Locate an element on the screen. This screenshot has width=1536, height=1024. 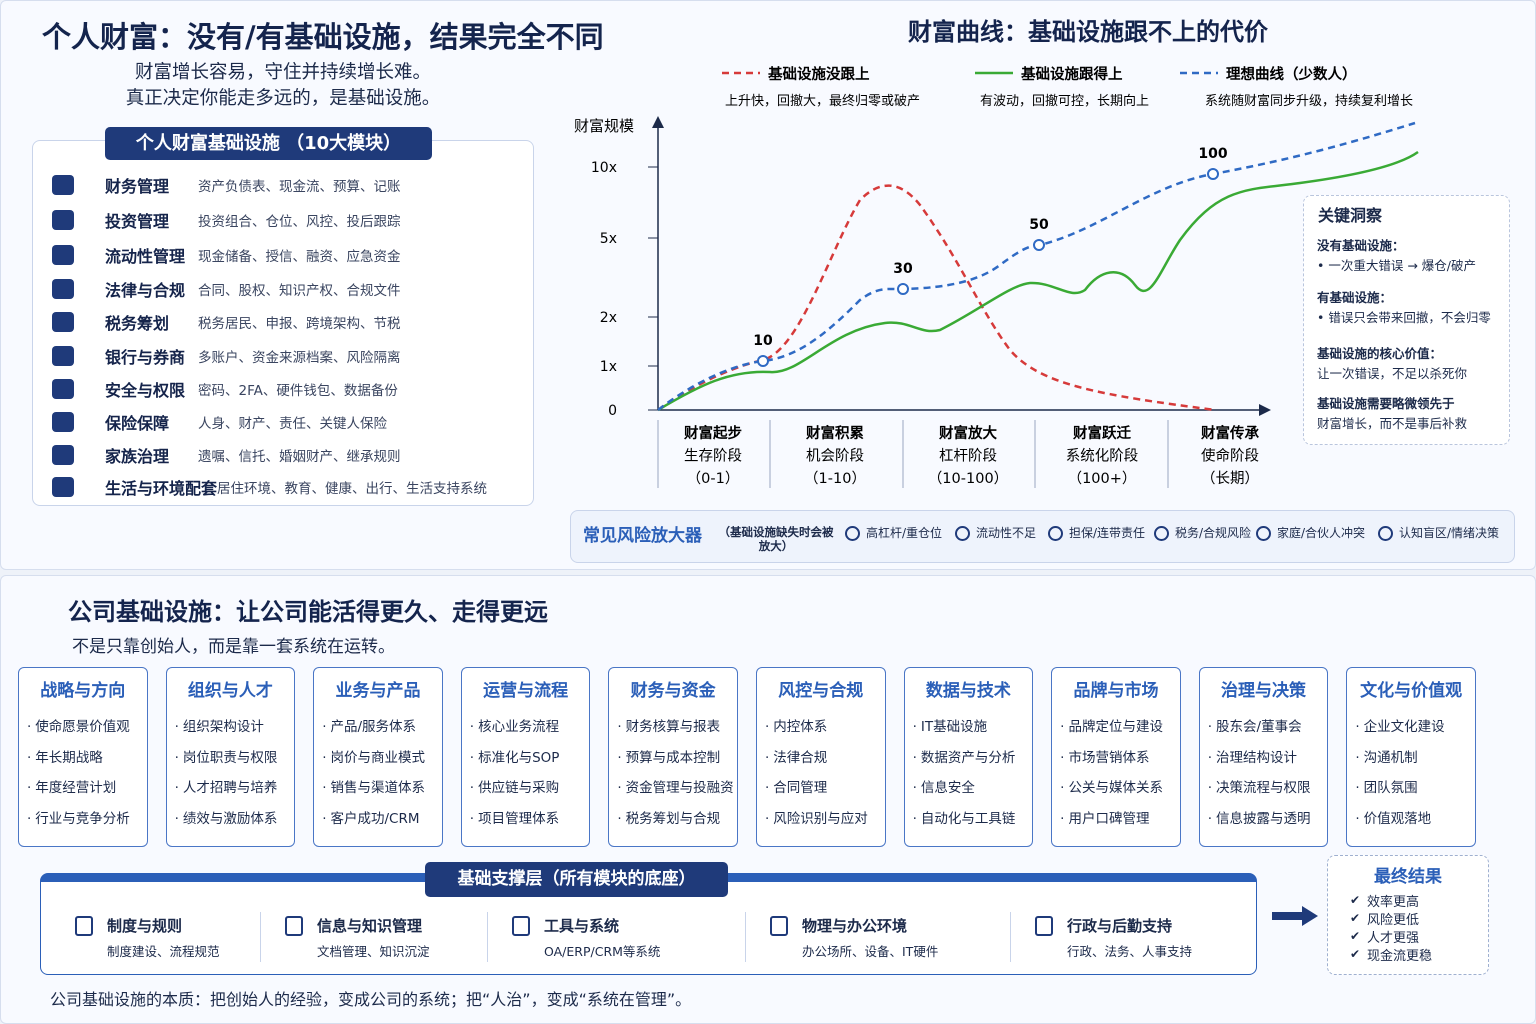
base-desc: 文档管理、知识沉淀 is located at coordinates (373, 951).